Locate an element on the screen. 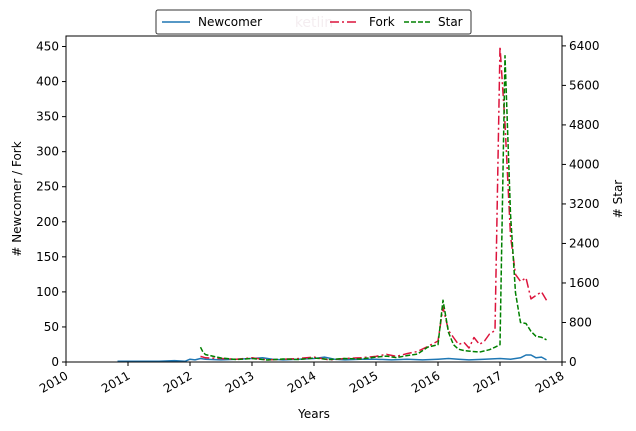 Image resolution: width=636 pixels, height=431 pixels. y-right-tick-label: 0 is located at coordinates (573, 362).